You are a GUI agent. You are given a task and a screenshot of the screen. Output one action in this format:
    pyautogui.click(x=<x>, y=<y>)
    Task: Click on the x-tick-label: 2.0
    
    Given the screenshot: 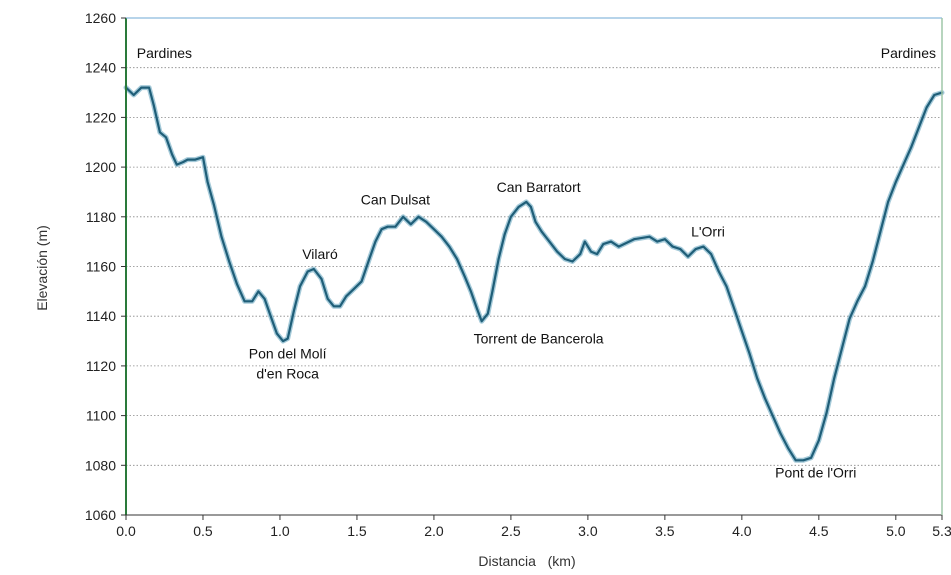 What is the action you would take?
    pyautogui.click(x=434, y=531)
    